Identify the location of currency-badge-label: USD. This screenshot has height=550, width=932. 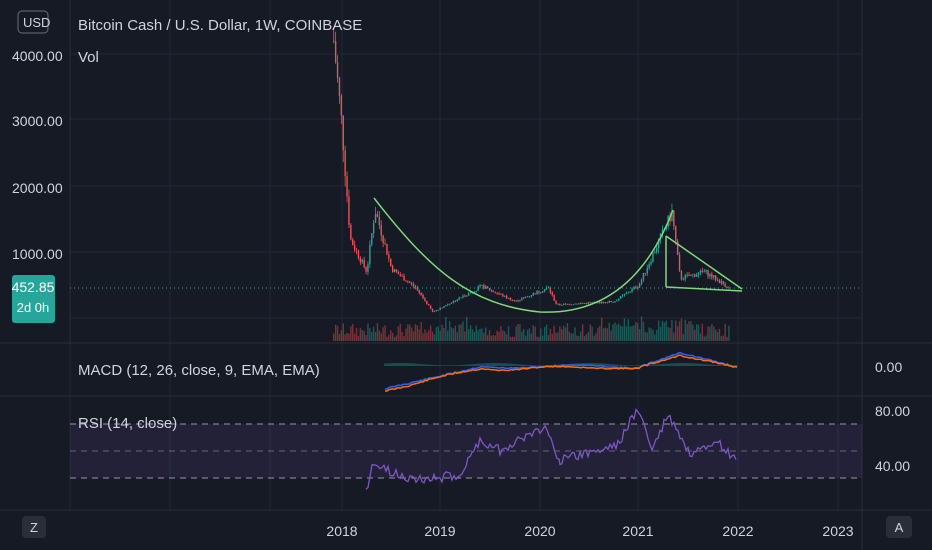
(36, 22).